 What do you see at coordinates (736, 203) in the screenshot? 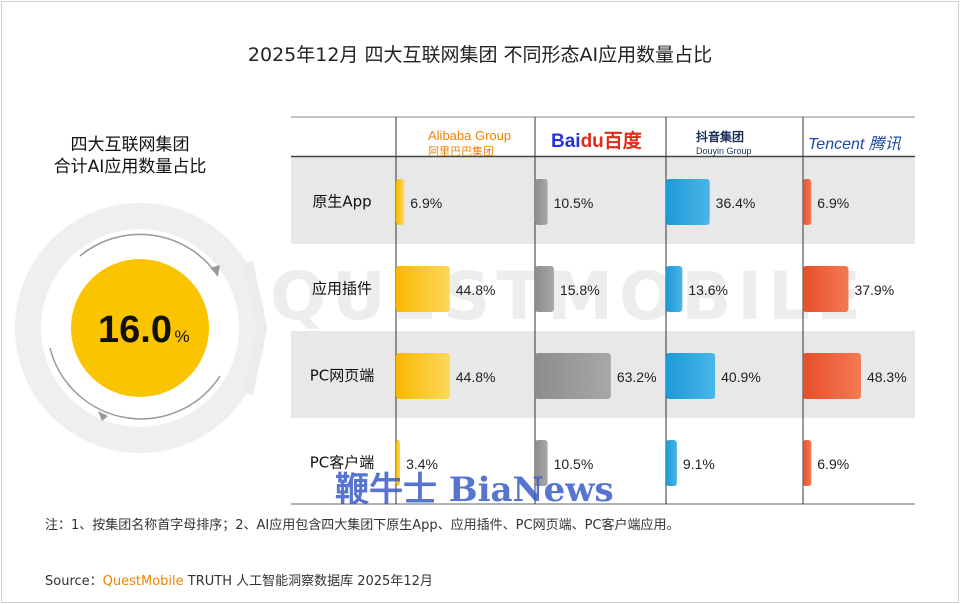
I see `data-label: 36.4%` at bounding box center [736, 203].